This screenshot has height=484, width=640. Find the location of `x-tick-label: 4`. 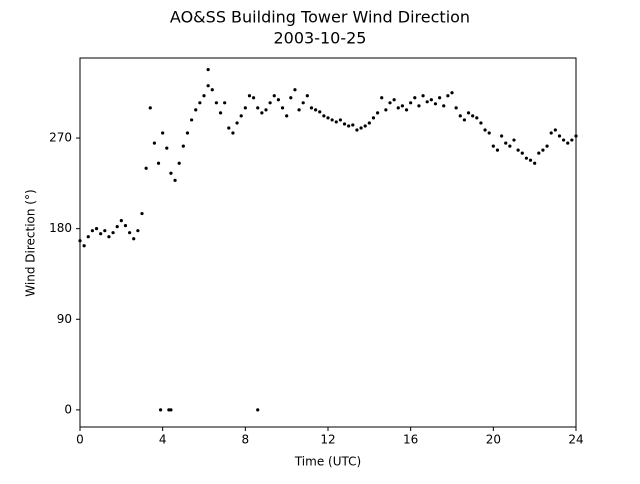

x-tick-label: 4 is located at coordinates (163, 440).